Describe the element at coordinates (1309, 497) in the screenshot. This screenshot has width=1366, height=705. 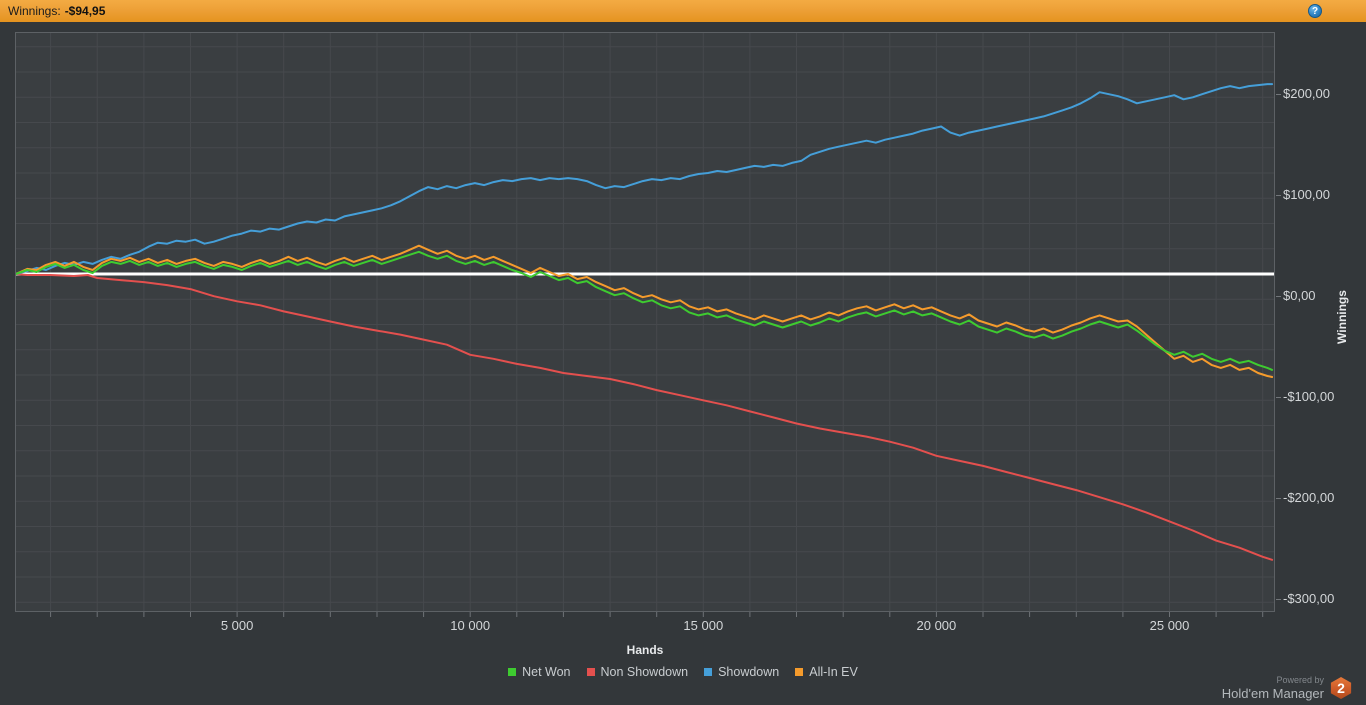
I see `y-tick-label: -$200,00` at that location.